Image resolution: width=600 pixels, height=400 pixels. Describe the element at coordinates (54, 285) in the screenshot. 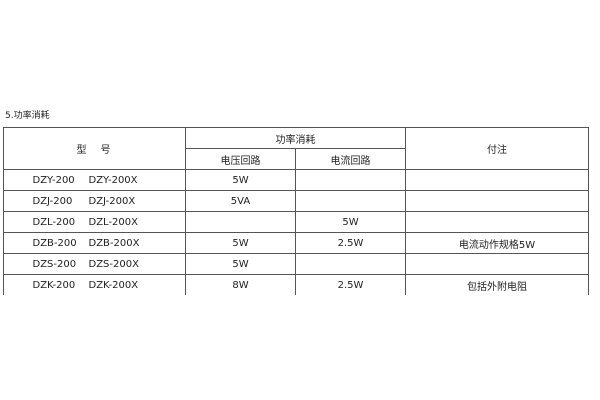

I see `model-a: DZK-200` at that location.